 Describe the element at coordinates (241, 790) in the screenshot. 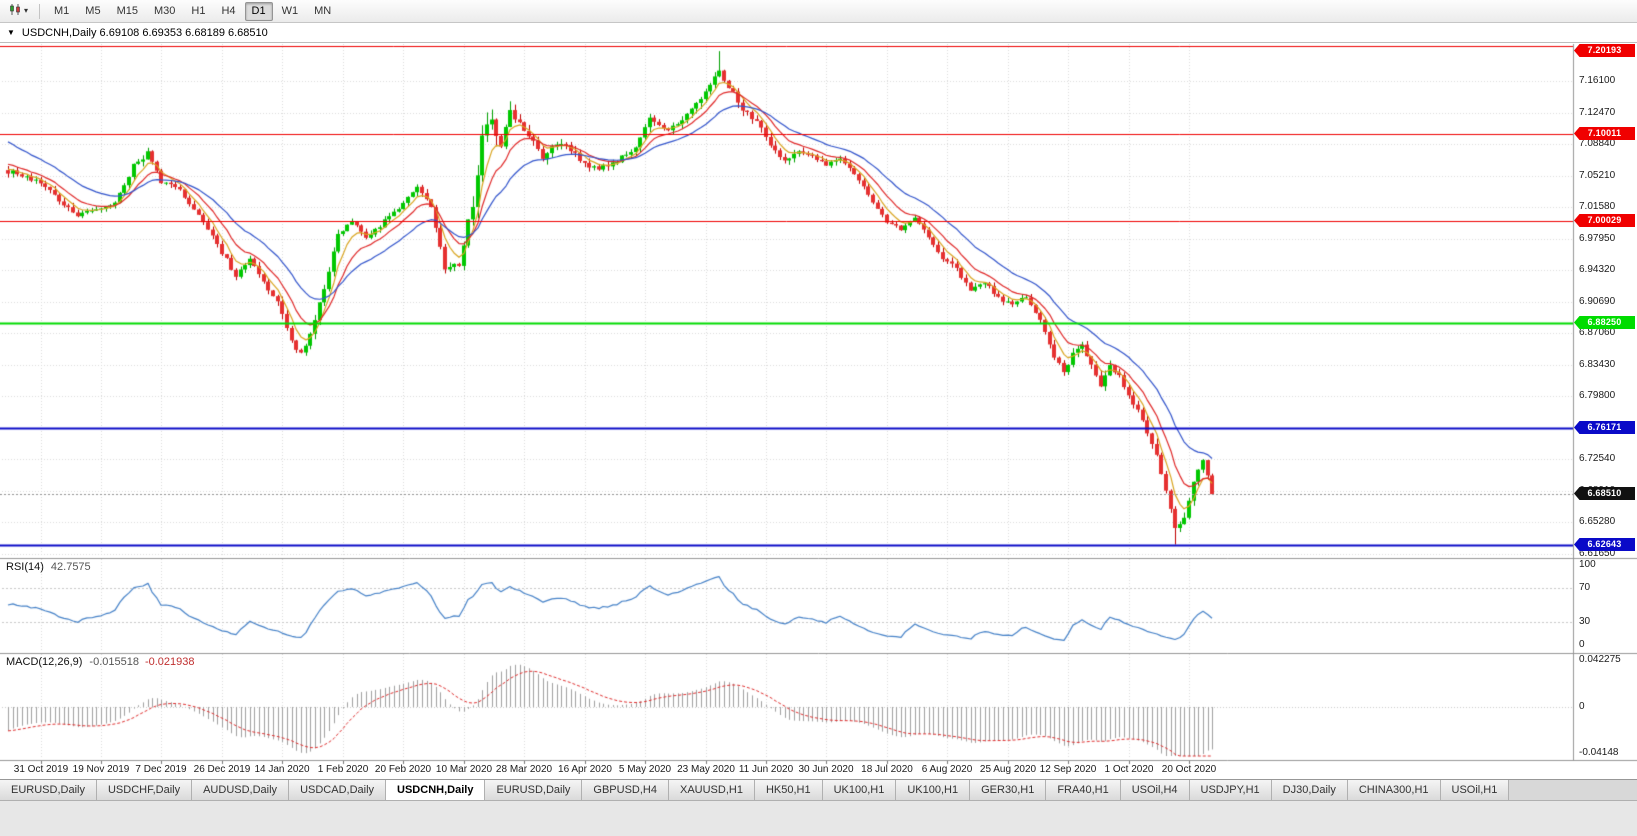

I see `chart-tab-audusd-daily: AUDUSD,Daily` at that location.